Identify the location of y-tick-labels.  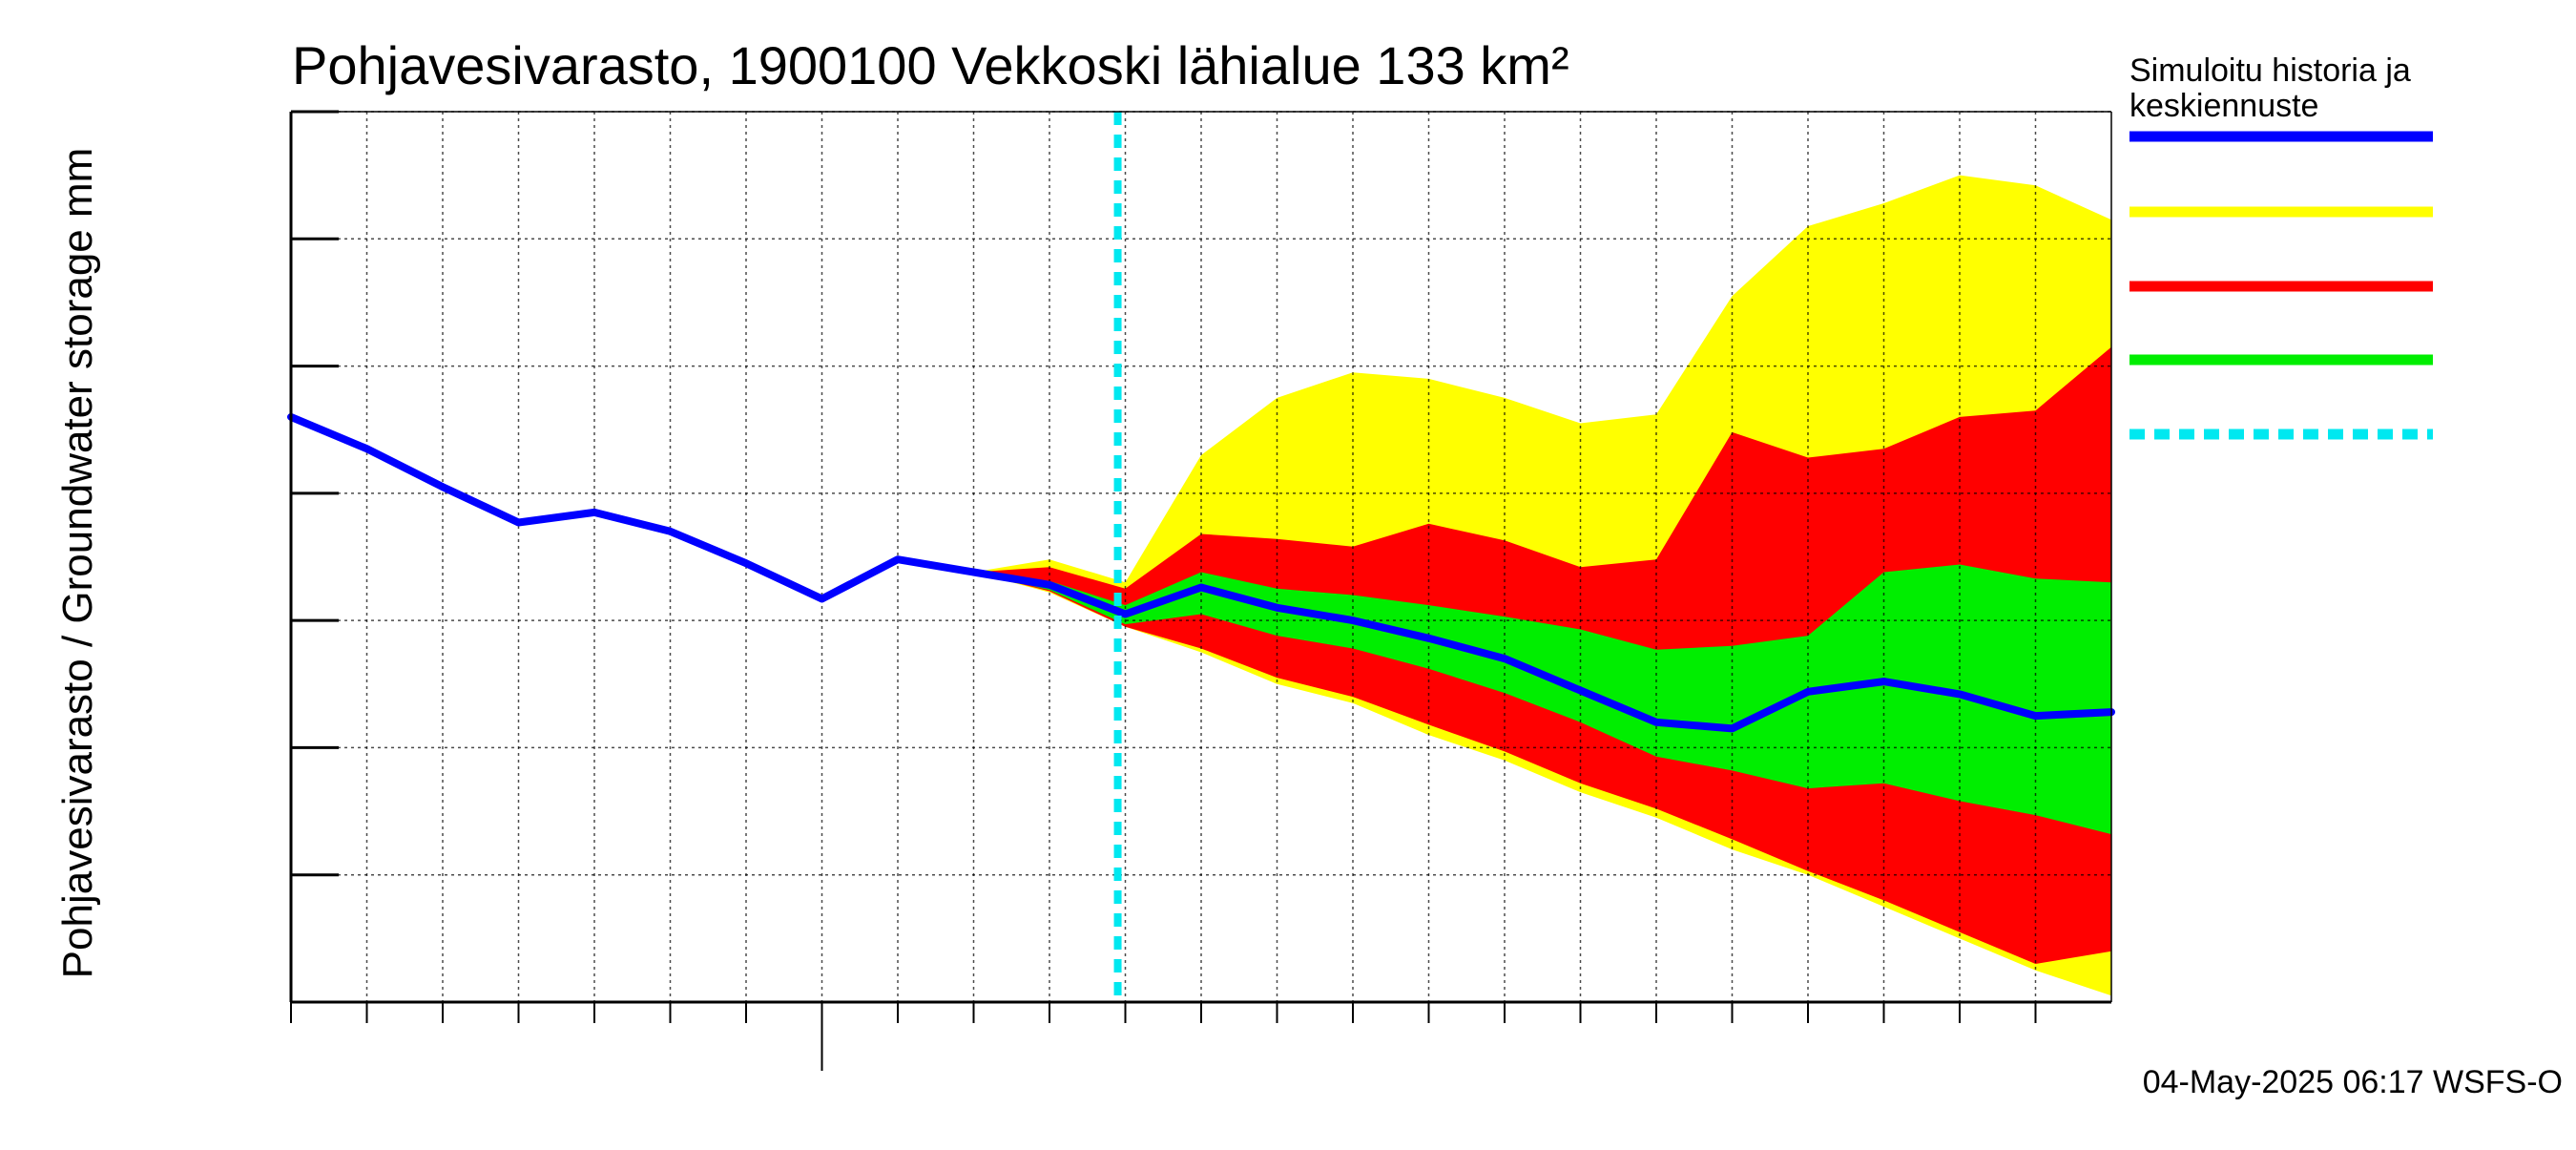
(315, 557).